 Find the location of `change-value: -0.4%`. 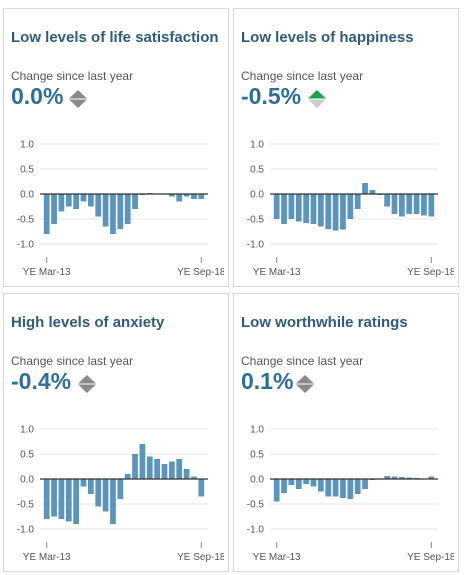

change-value: -0.4% is located at coordinates (41, 381).